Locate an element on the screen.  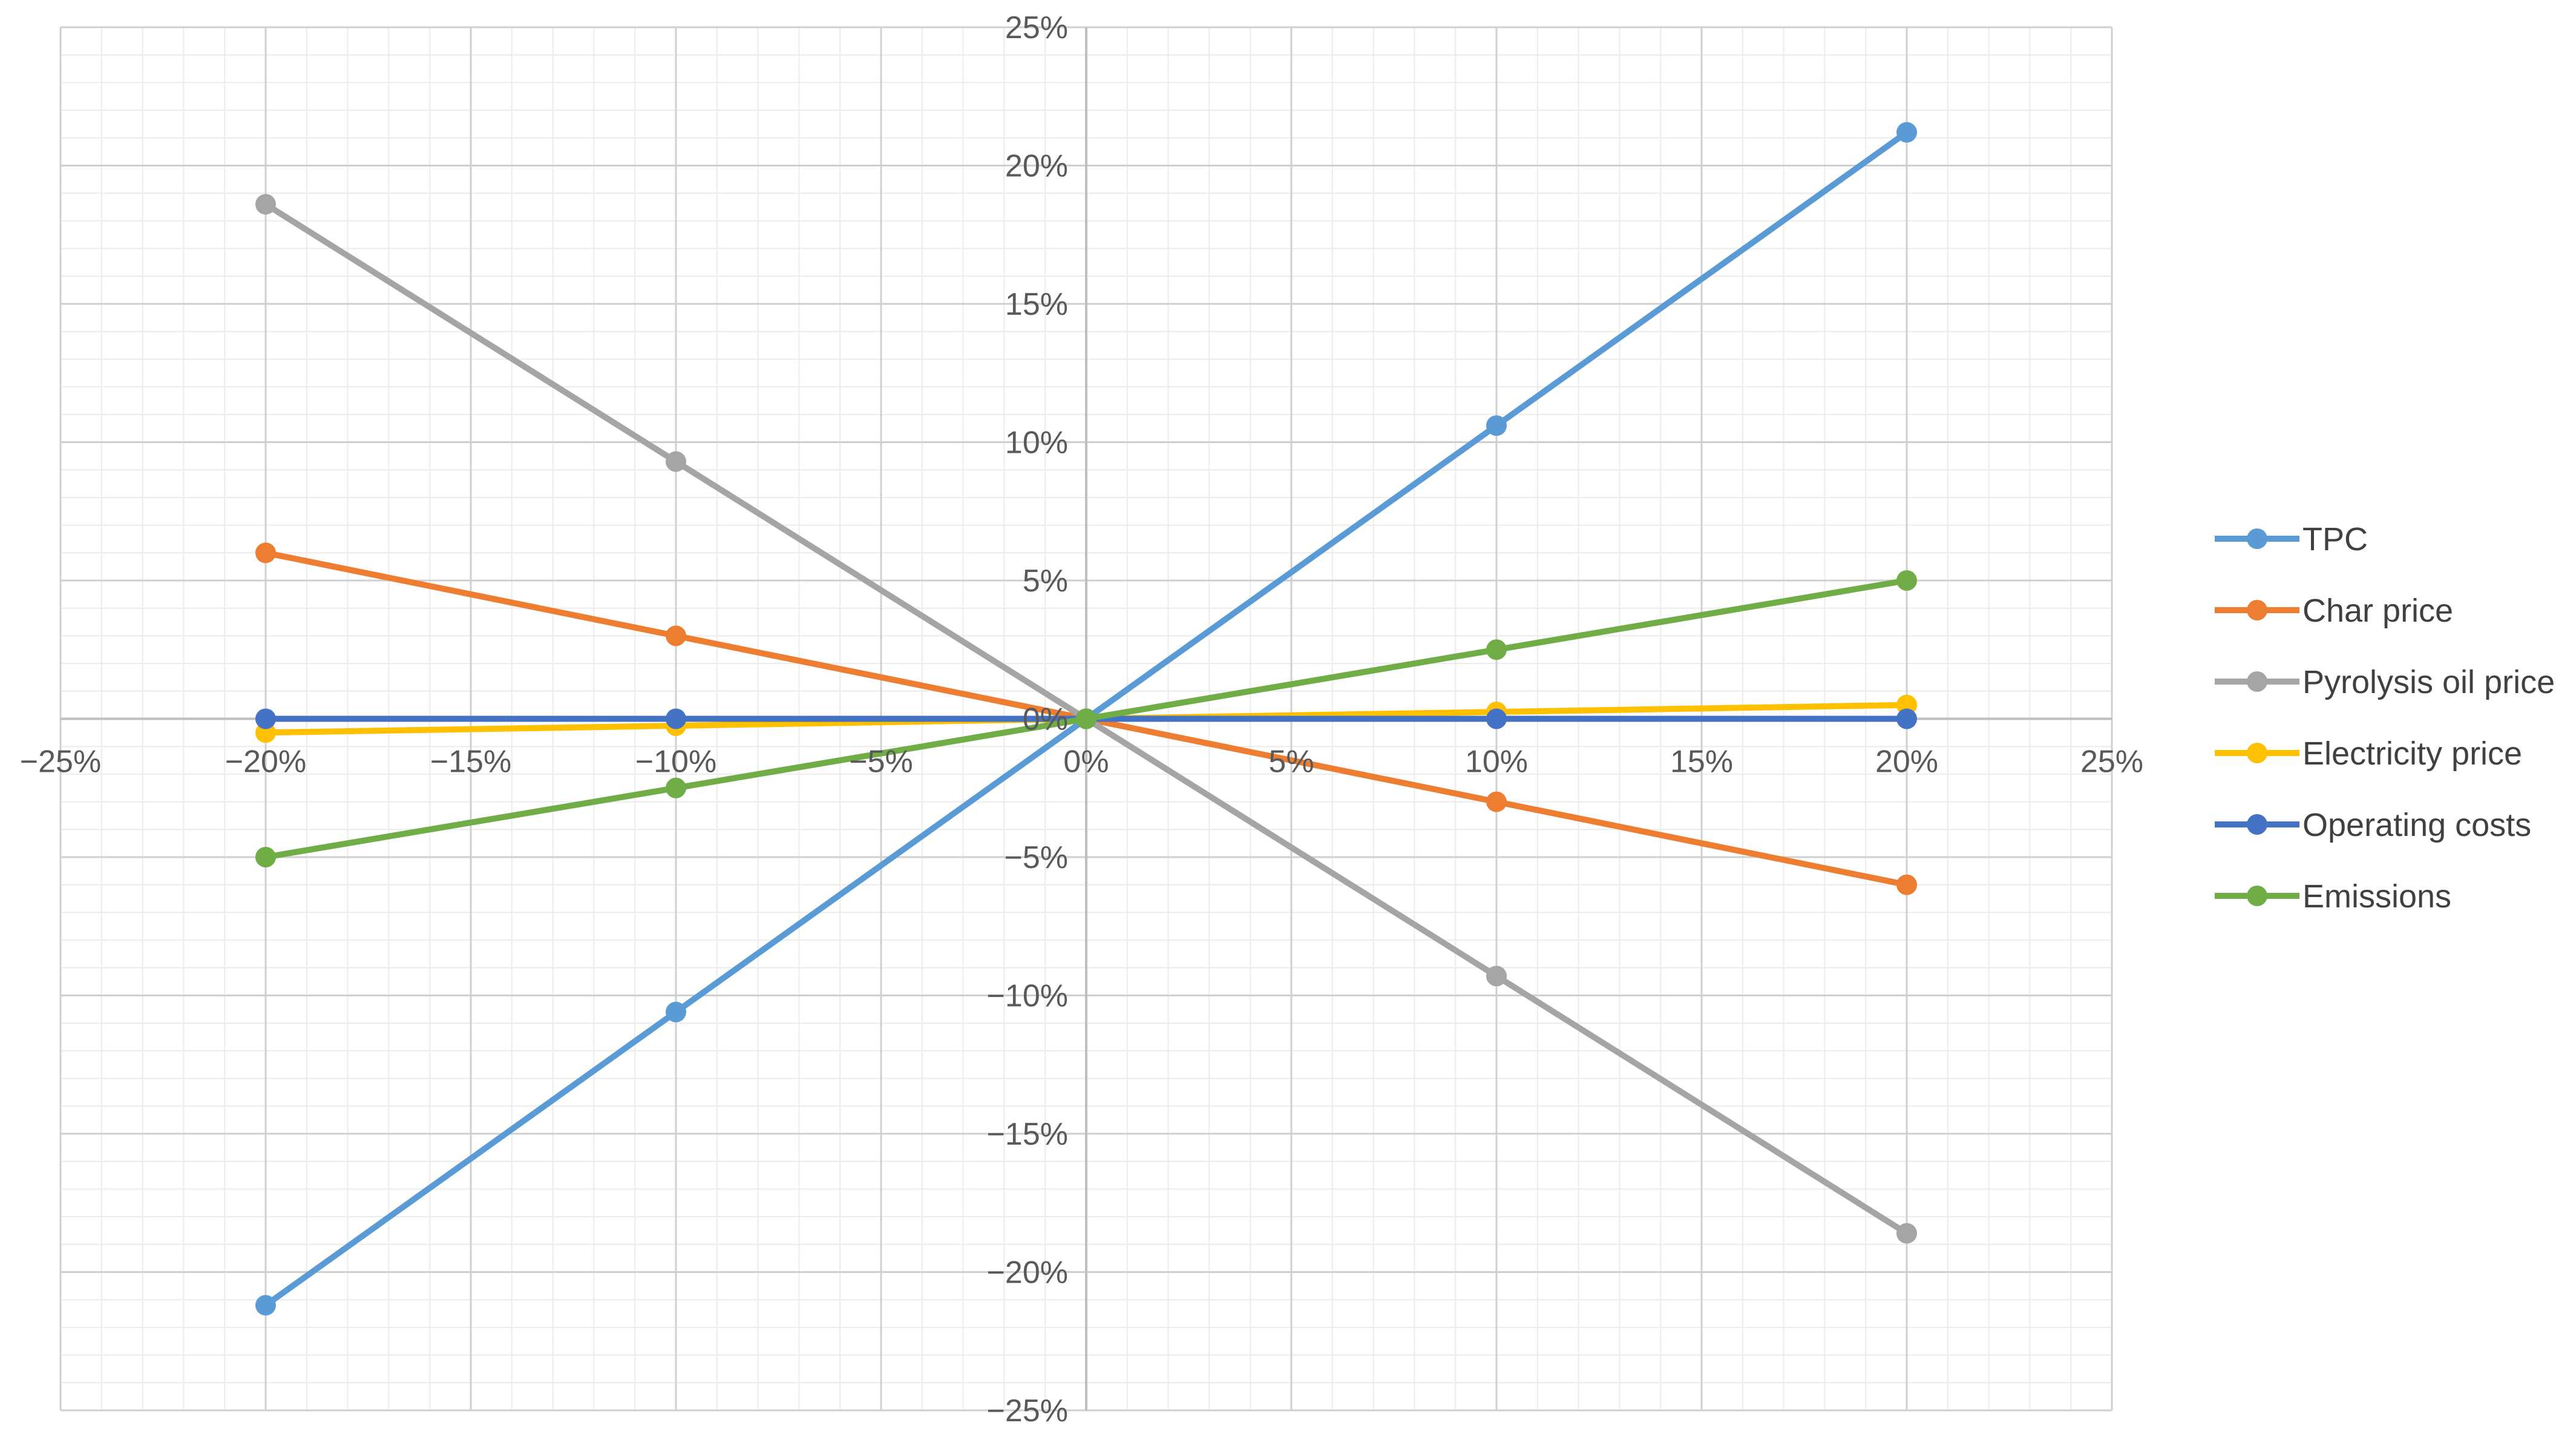
legend-label: Pyrolysis oil price is located at coordinates (2428, 682).